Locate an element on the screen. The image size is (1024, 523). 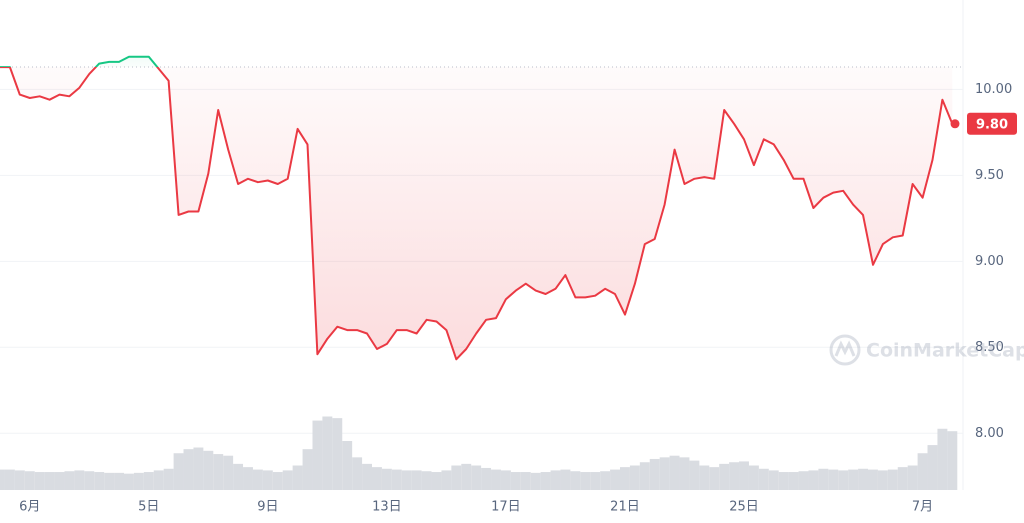
x-tick-label: 13日 is located at coordinates (387, 507).